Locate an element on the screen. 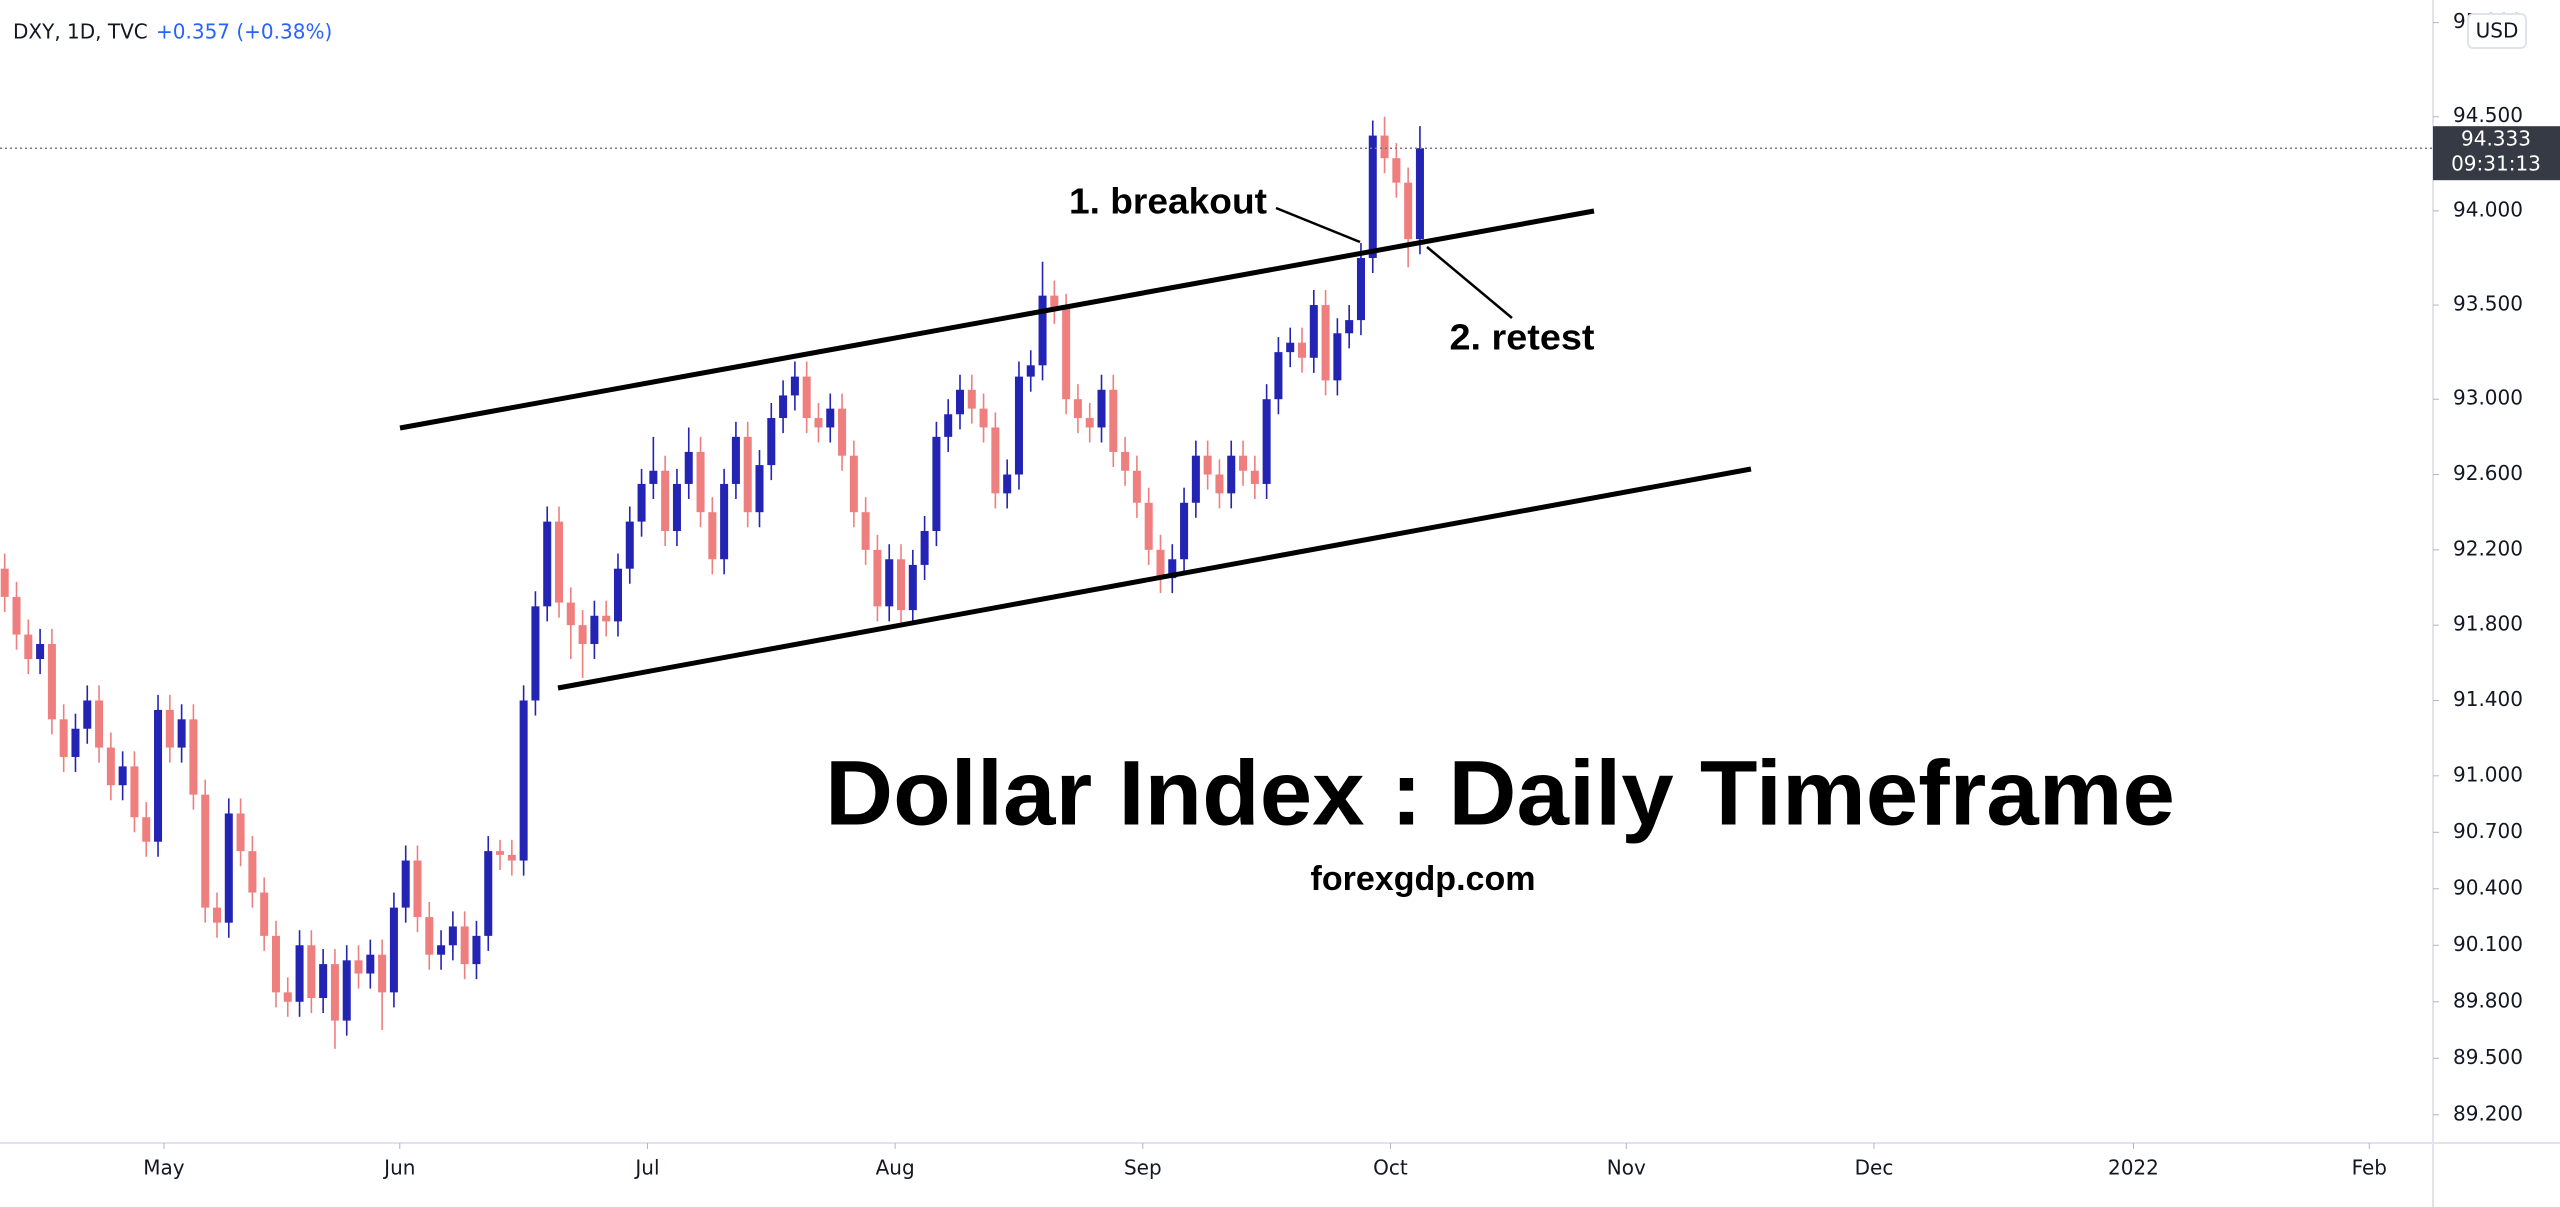  symbol-info: DXY, 1D, TVC is located at coordinates (80, 32).